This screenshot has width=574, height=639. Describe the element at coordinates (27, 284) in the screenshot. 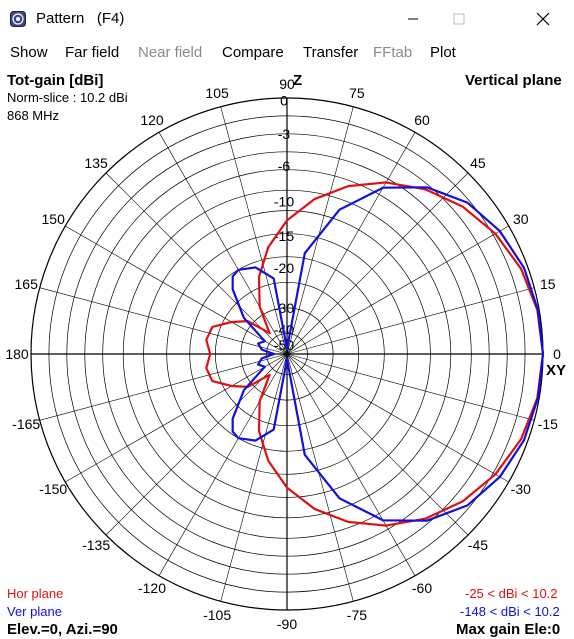

I see `angle-tick-label: 165` at that location.